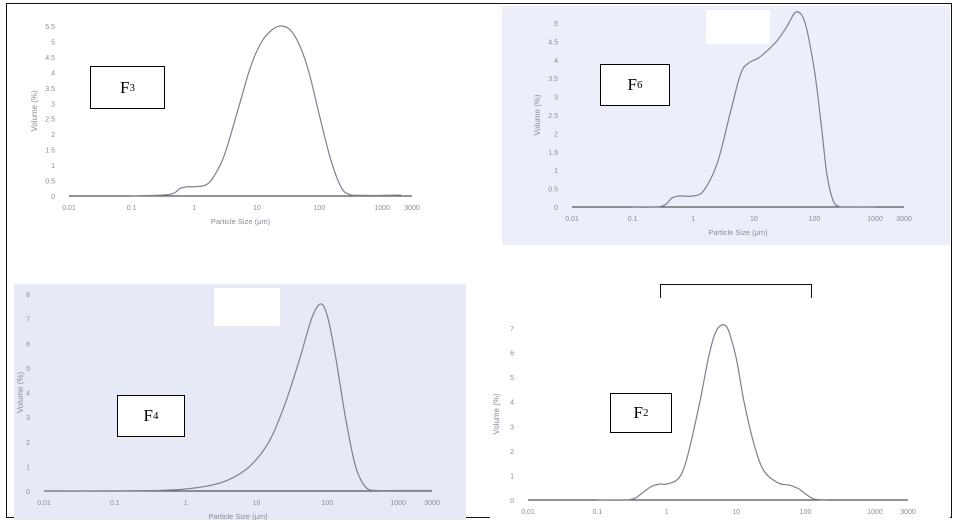 Image resolution: width=962 pixels, height=525 pixels. I want to click on y-tick-label: 5.5, so click(50, 27).